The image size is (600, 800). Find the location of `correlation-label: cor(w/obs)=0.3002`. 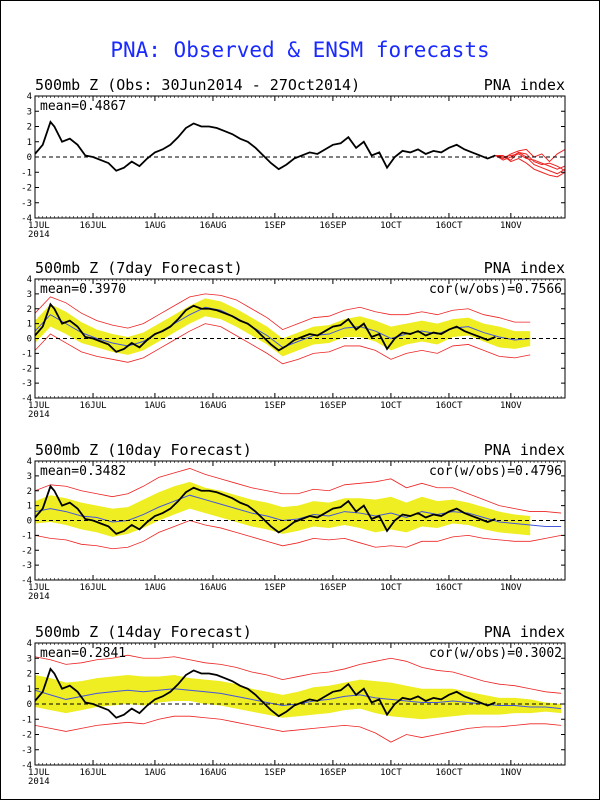

correlation-label: cor(w/obs)=0.3002 is located at coordinates (495, 653).